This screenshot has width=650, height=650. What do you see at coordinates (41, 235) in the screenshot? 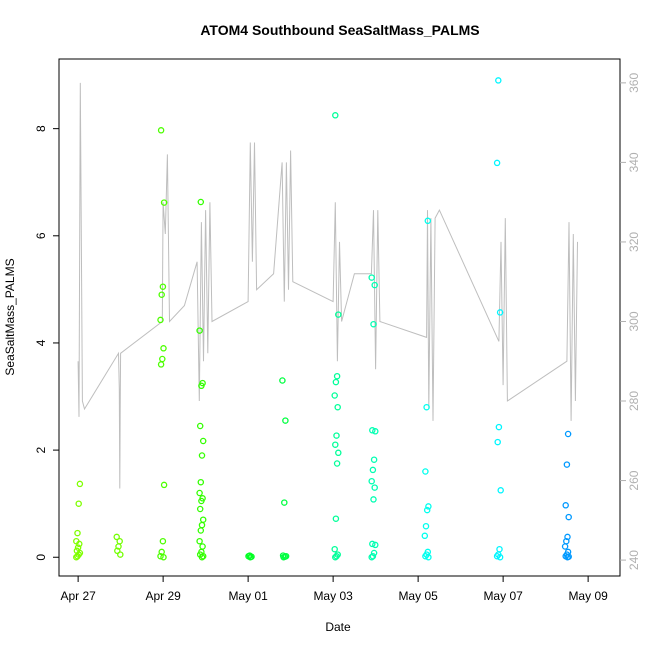
I see `y-tick-label: 6` at bounding box center [41, 235].